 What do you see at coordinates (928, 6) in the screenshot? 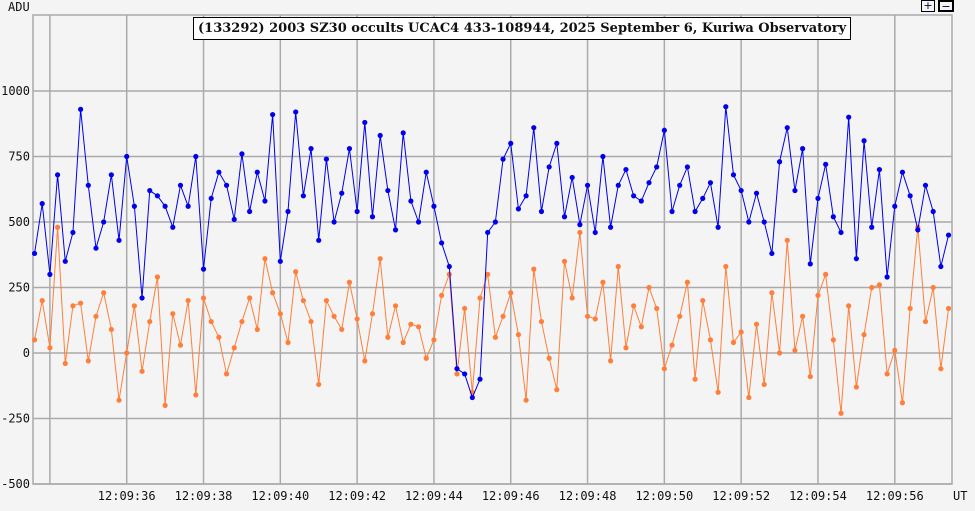
I see `zoom-in-button: +` at bounding box center [928, 6].